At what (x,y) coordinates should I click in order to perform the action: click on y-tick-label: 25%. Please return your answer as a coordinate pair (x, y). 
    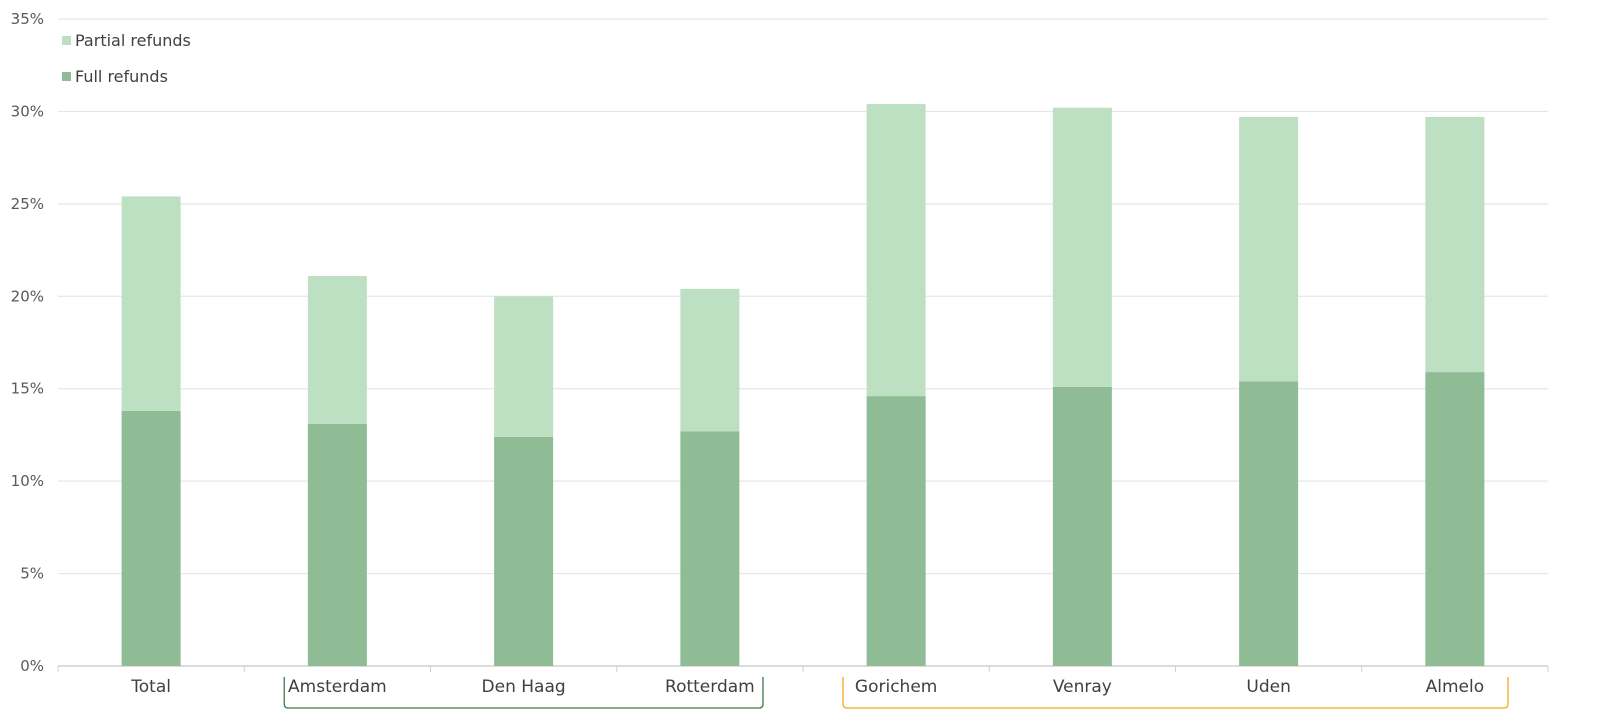
    Looking at the image, I should click on (27, 204).